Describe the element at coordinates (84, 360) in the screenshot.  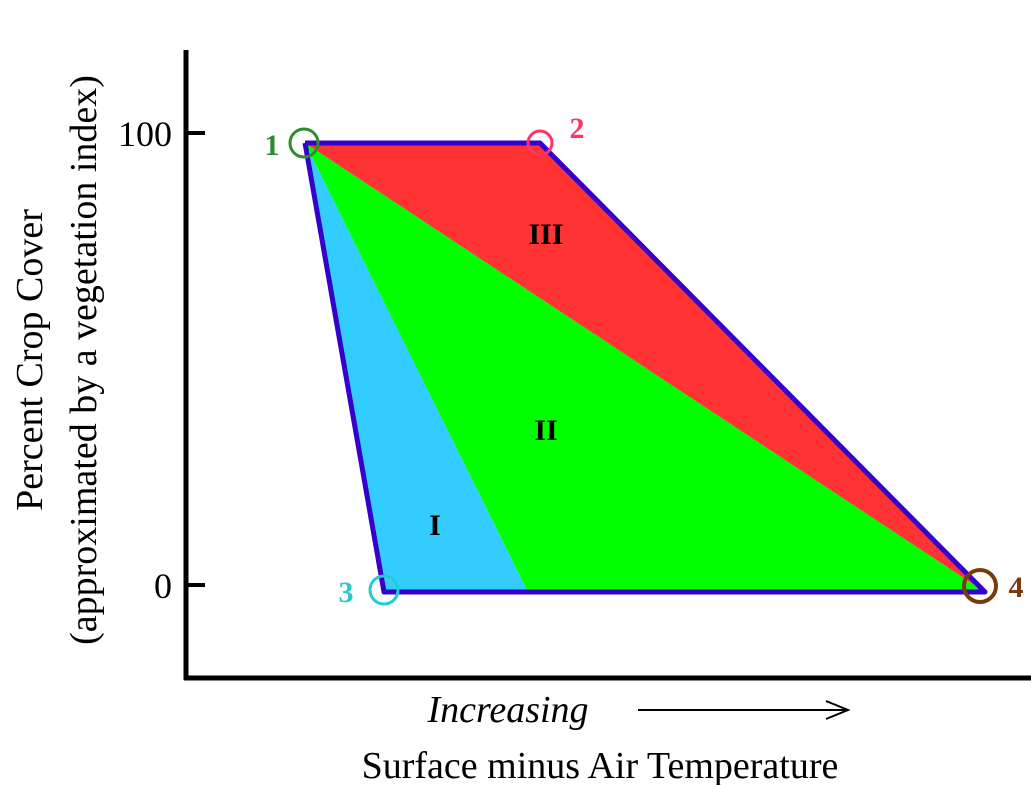
I see `y-axis-subtitle: (approximated by a vegetation index)` at that location.